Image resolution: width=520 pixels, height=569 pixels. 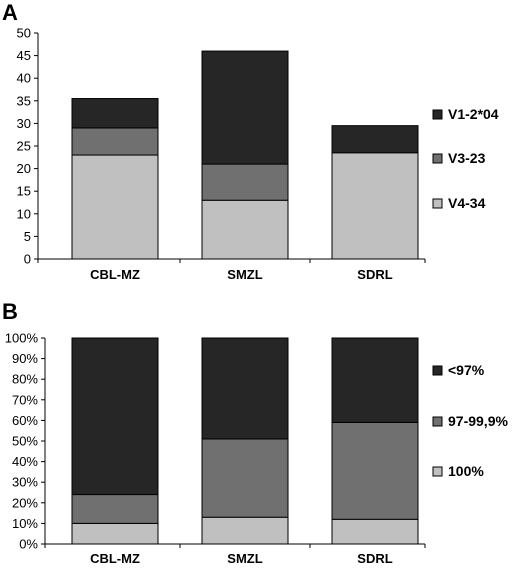 What do you see at coordinates (25, 502) in the screenshot?
I see `chart-b-y-tick-label: 20%` at bounding box center [25, 502].